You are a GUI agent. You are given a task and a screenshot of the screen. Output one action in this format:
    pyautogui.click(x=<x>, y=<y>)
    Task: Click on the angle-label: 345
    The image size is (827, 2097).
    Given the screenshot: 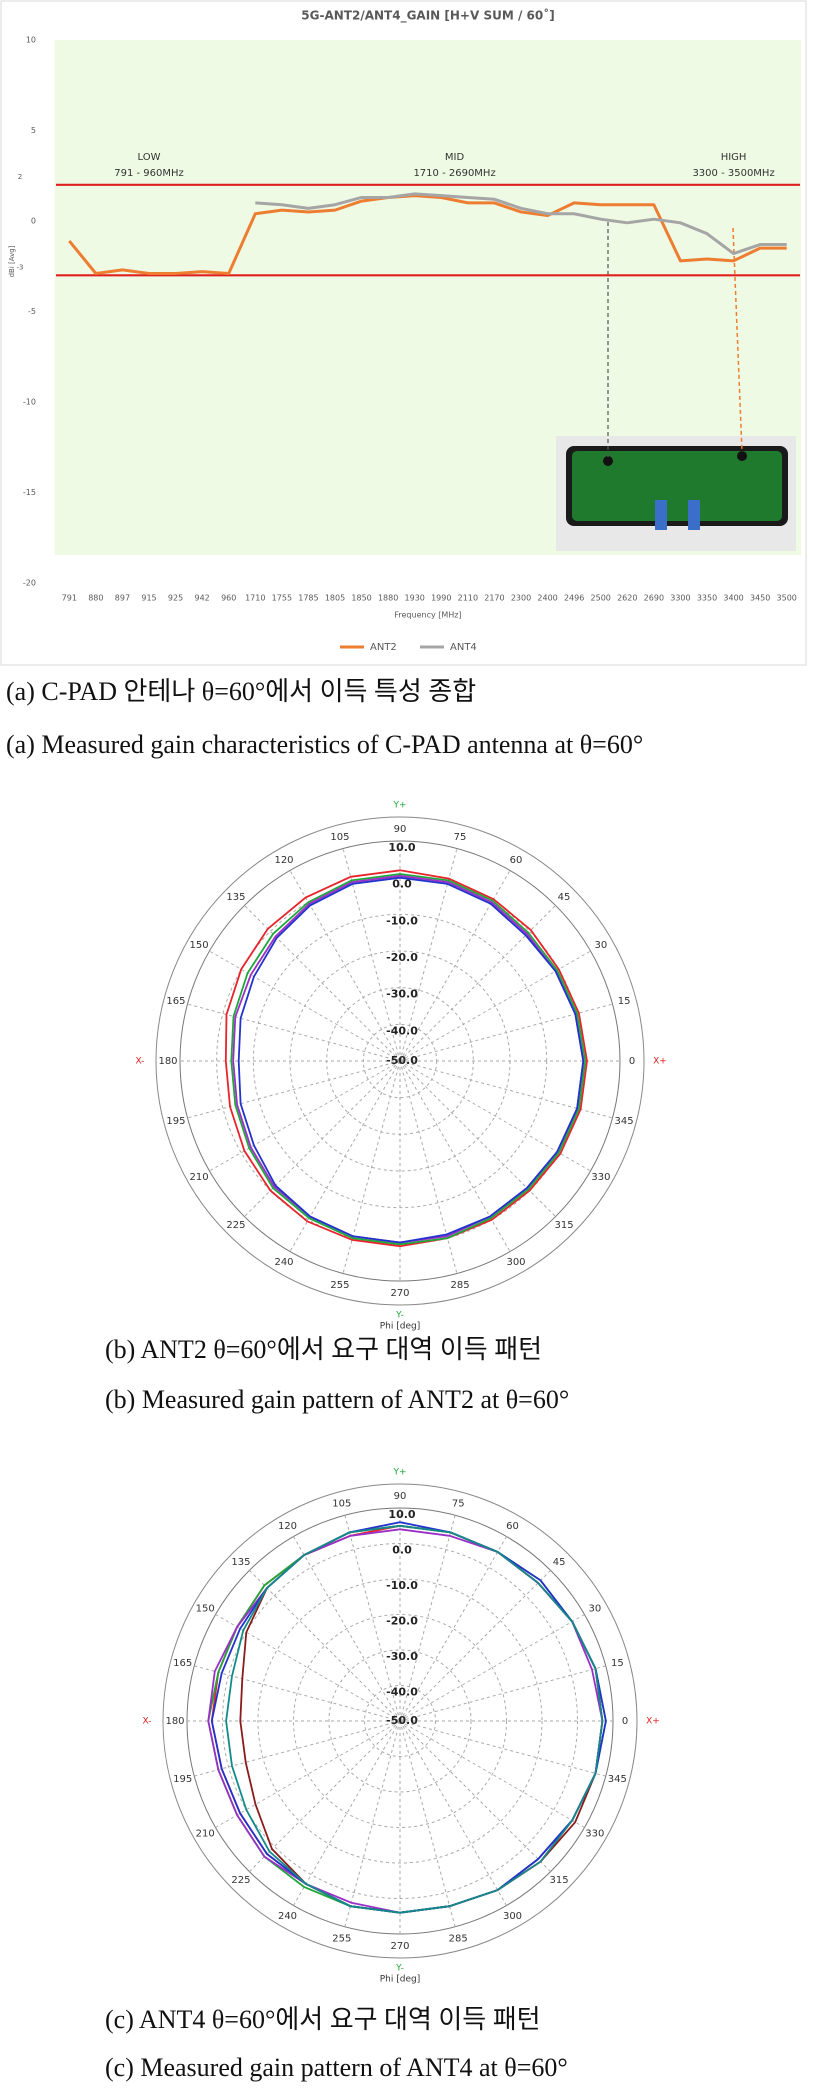 What is the action you would take?
    pyautogui.click(x=624, y=1121)
    